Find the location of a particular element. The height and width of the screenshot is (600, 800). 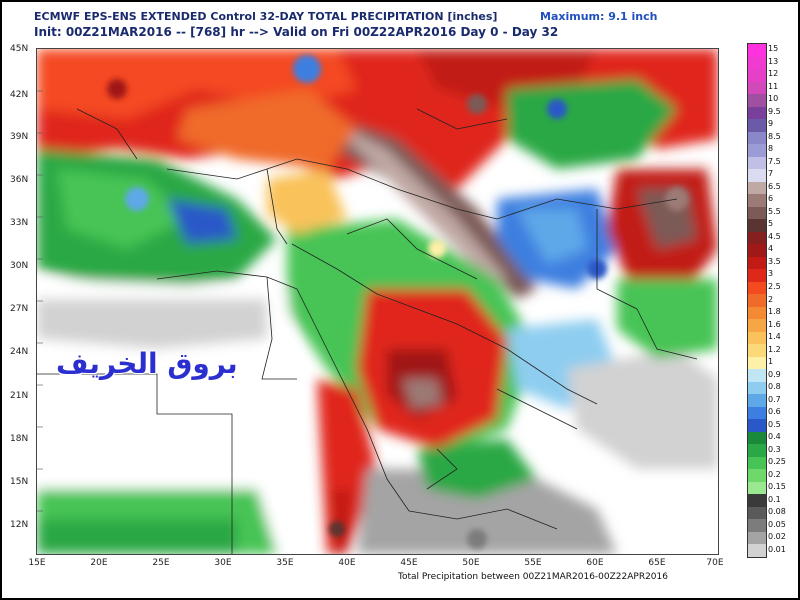

legend-label: 0.8 is located at coordinates (774, 387).